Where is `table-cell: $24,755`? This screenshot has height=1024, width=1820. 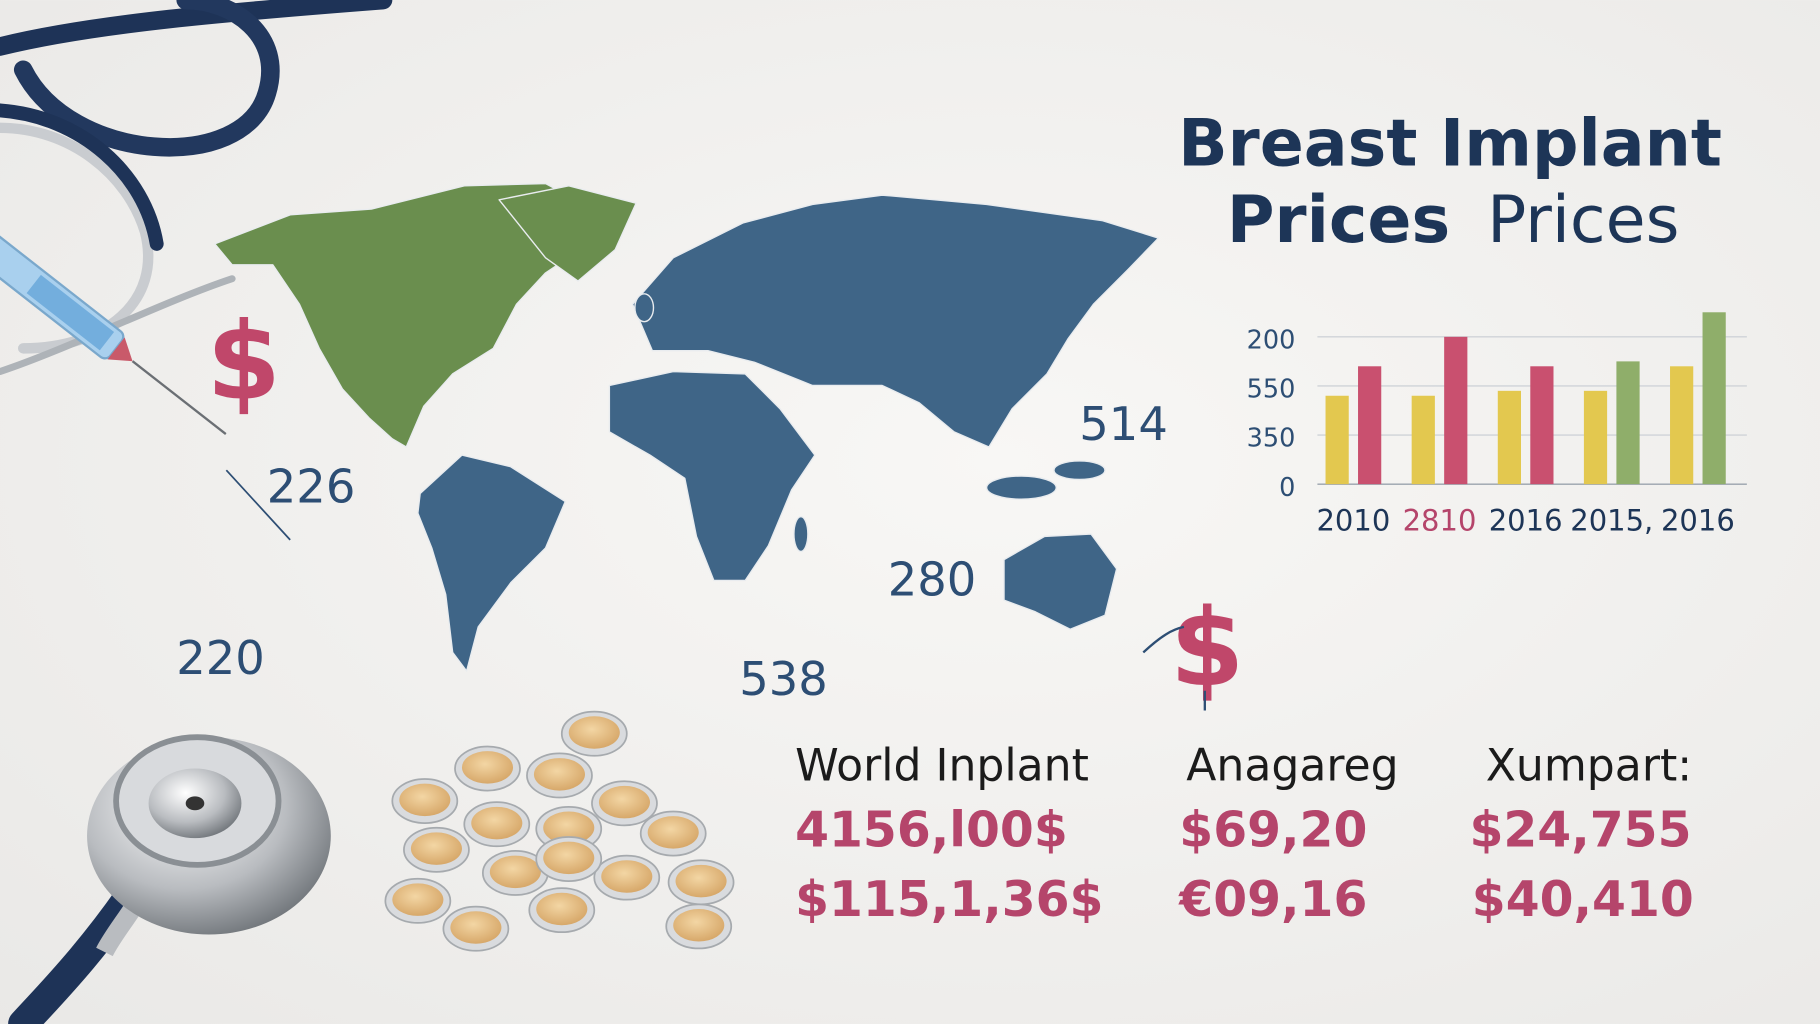
table-cell: $24,755 is located at coordinates (1580, 831).